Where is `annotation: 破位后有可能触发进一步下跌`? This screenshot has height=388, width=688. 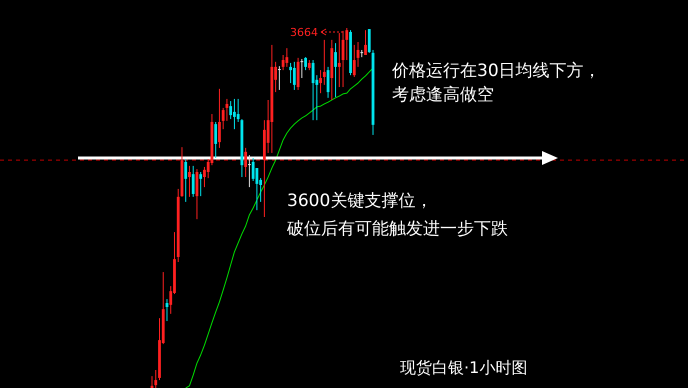 annotation: 破位后有可能触发进一步下跌 is located at coordinates (397, 229).